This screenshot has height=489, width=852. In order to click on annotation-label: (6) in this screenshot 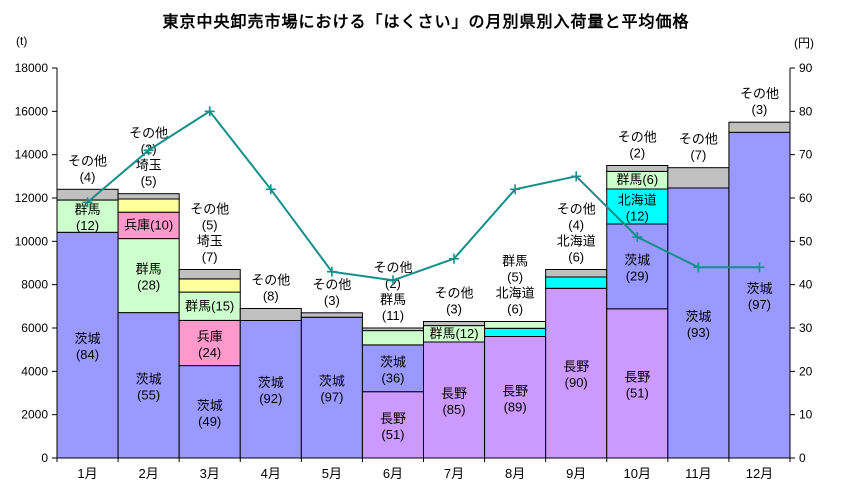, I will do `click(515, 309)`.